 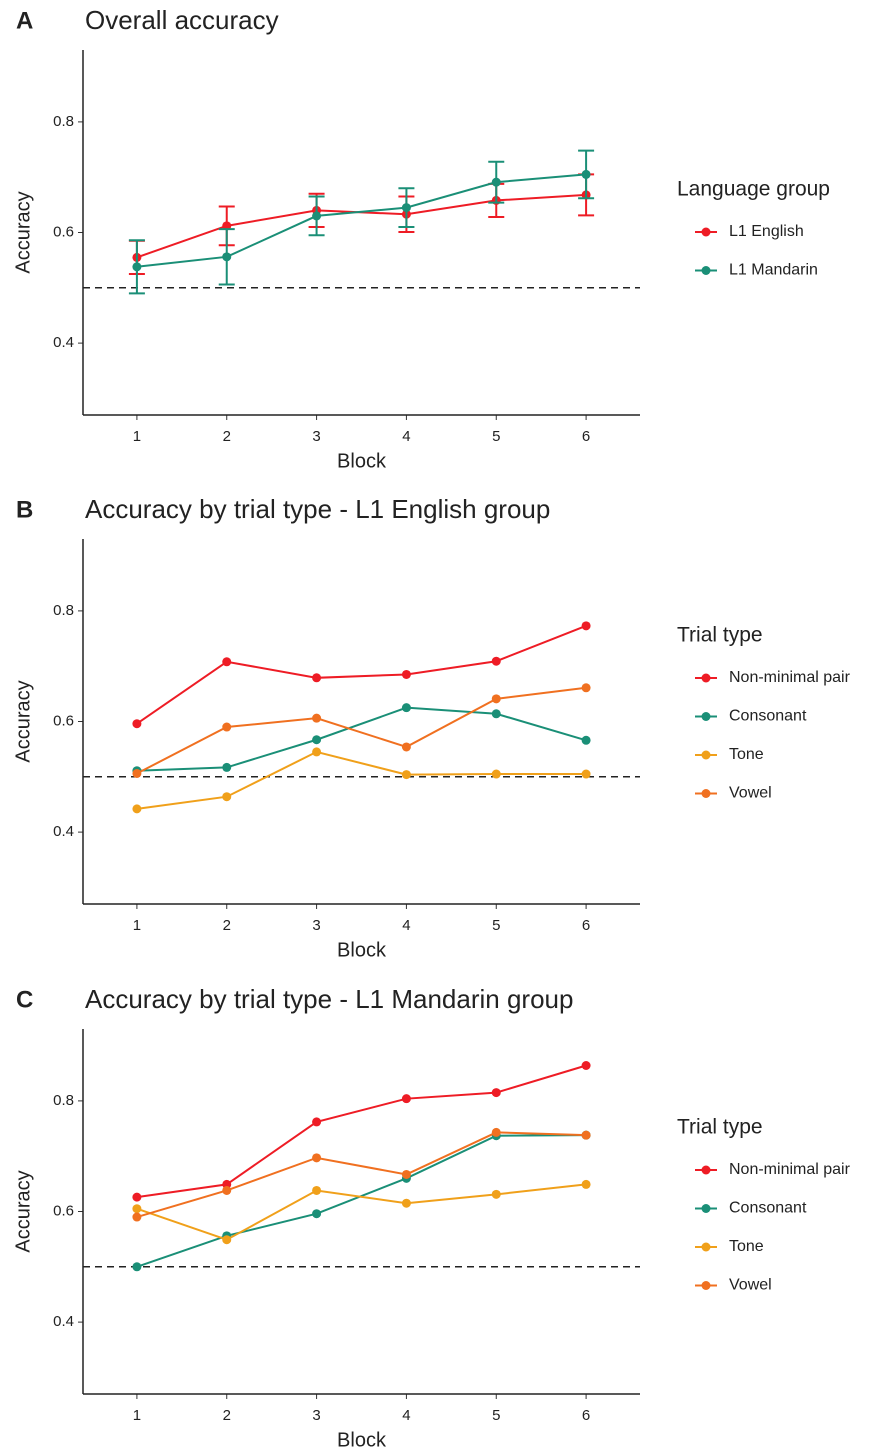 What do you see at coordinates (766, 231) in the screenshot?
I see `legend-label: L1 English` at bounding box center [766, 231].